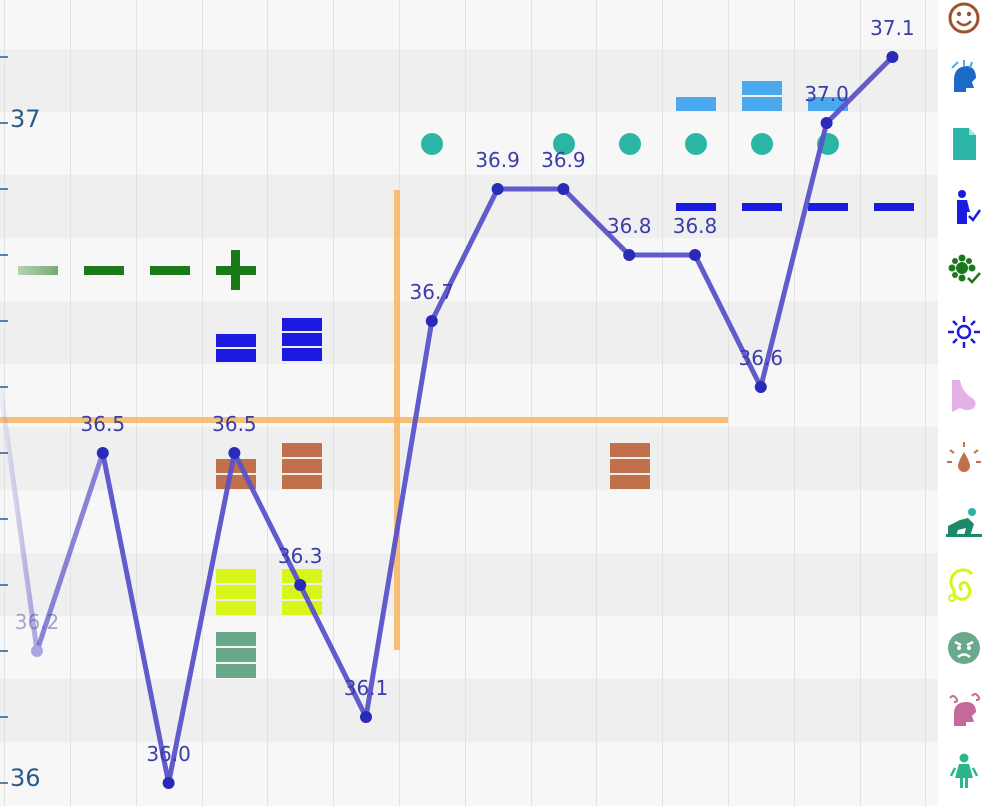 This screenshot has height=806, width=1000. Describe the element at coordinates (964, 269) in the screenshot. I see `flower-check-icon` at that location.